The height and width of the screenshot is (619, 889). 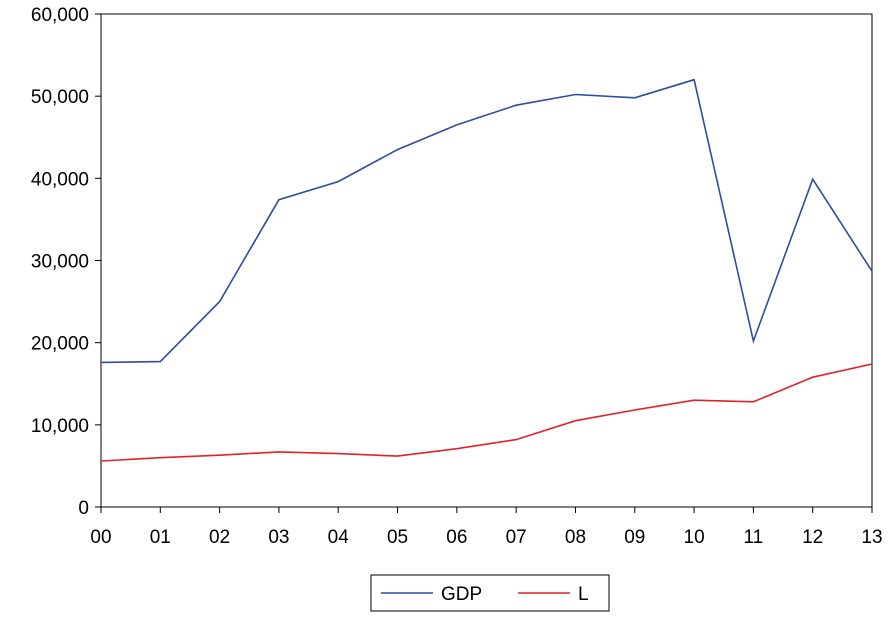 What do you see at coordinates (60, 262) in the screenshot?
I see `y-tick-label: 30,000` at bounding box center [60, 262].